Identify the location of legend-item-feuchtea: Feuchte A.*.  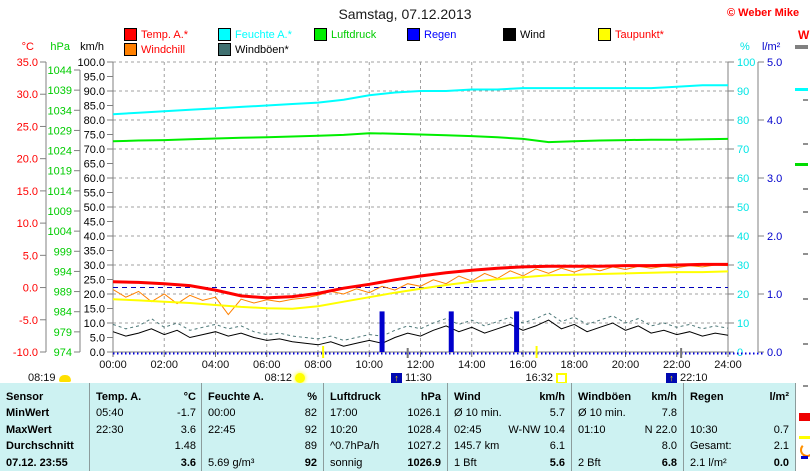
(255, 34).